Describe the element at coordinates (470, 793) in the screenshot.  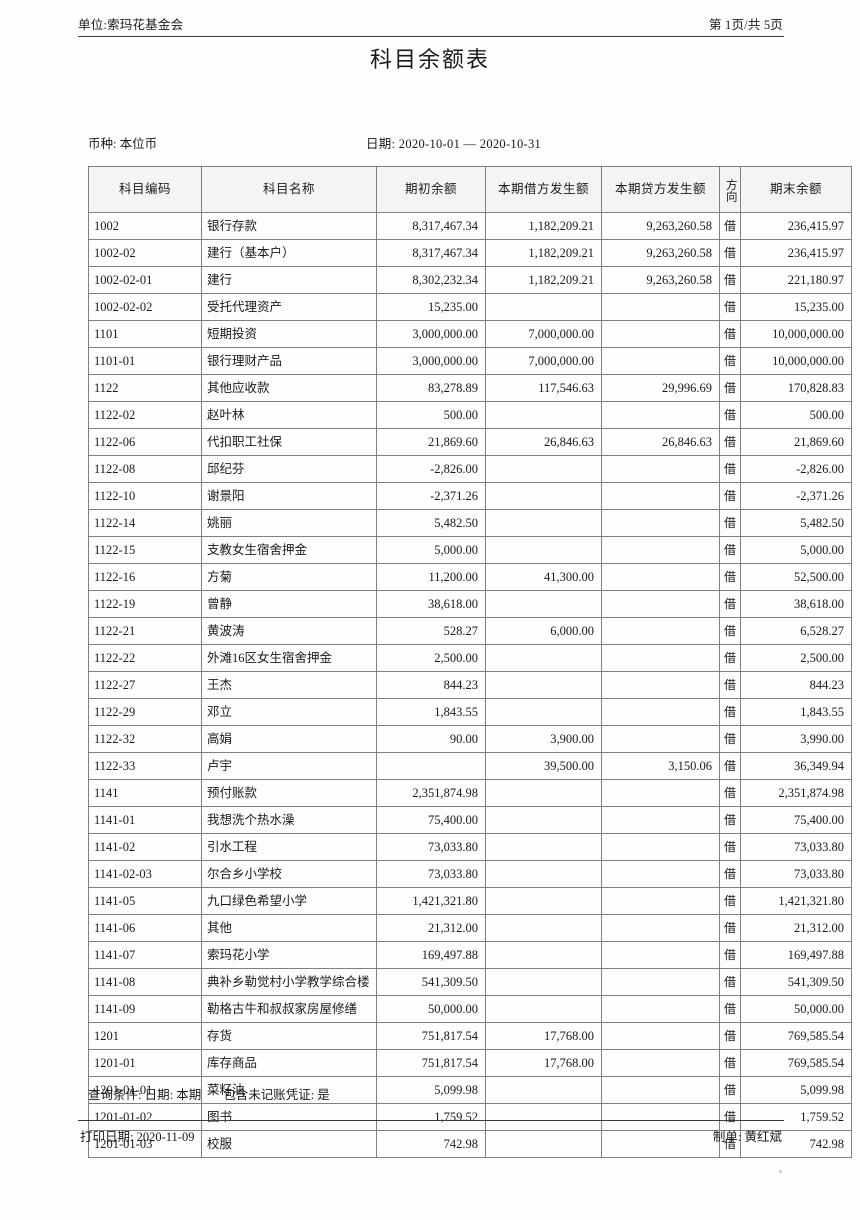
I see `table-row: 1141 预付账款 2,351,874.98 借 2,351,874.98` at that location.